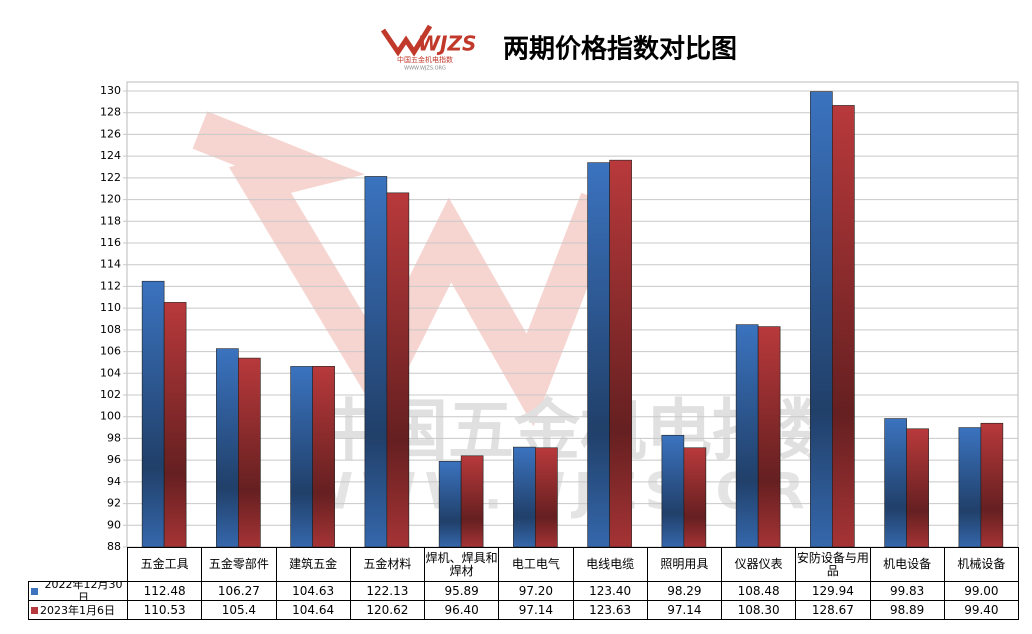 This screenshot has width=1032, height=634. I want to click on category-label: 五金工具, so click(165, 564).